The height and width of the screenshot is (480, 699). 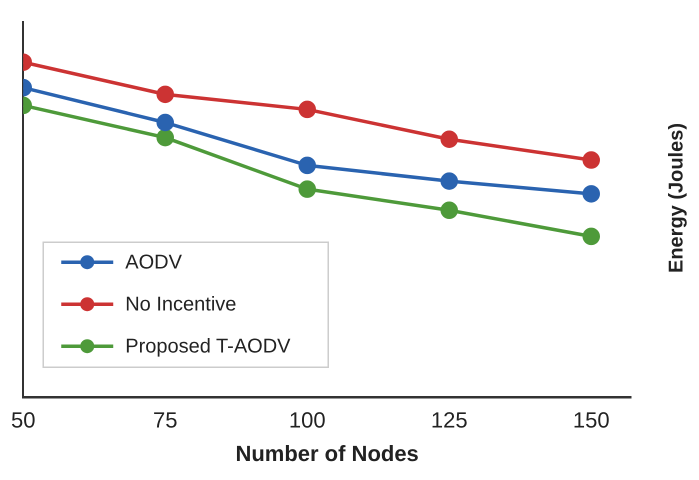 What do you see at coordinates (327, 453) in the screenshot?
I see `x-axis-title: Number of Nodes` at bounding box center [327, 453].